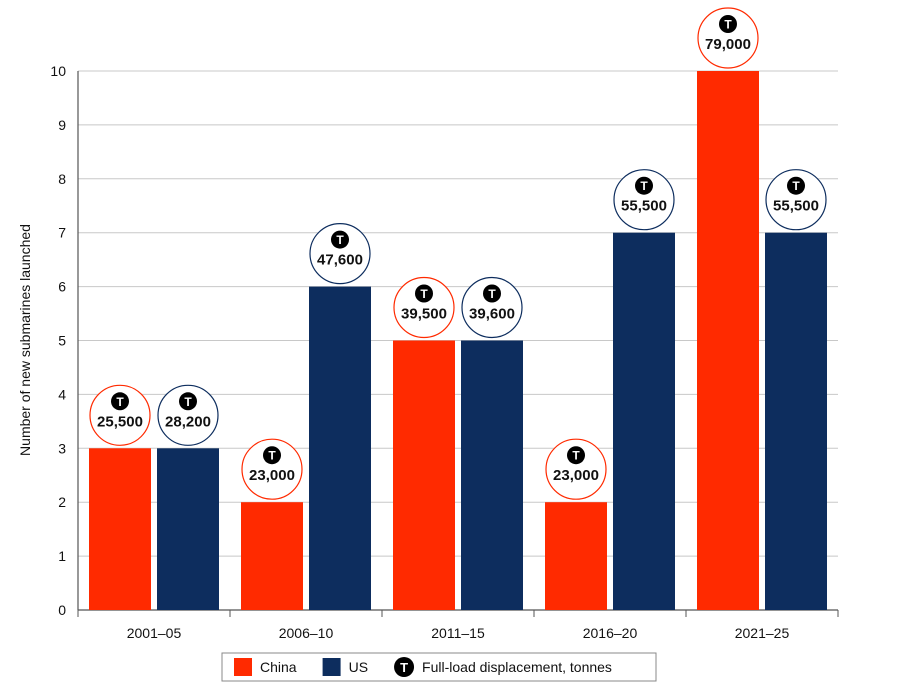 Image resolution: width=919 pixels, height=692 pixels. Describe the element at coordinates (25, 340) in the screenshot. I see `y-axis-label: Number of new submarines launched` at that location.